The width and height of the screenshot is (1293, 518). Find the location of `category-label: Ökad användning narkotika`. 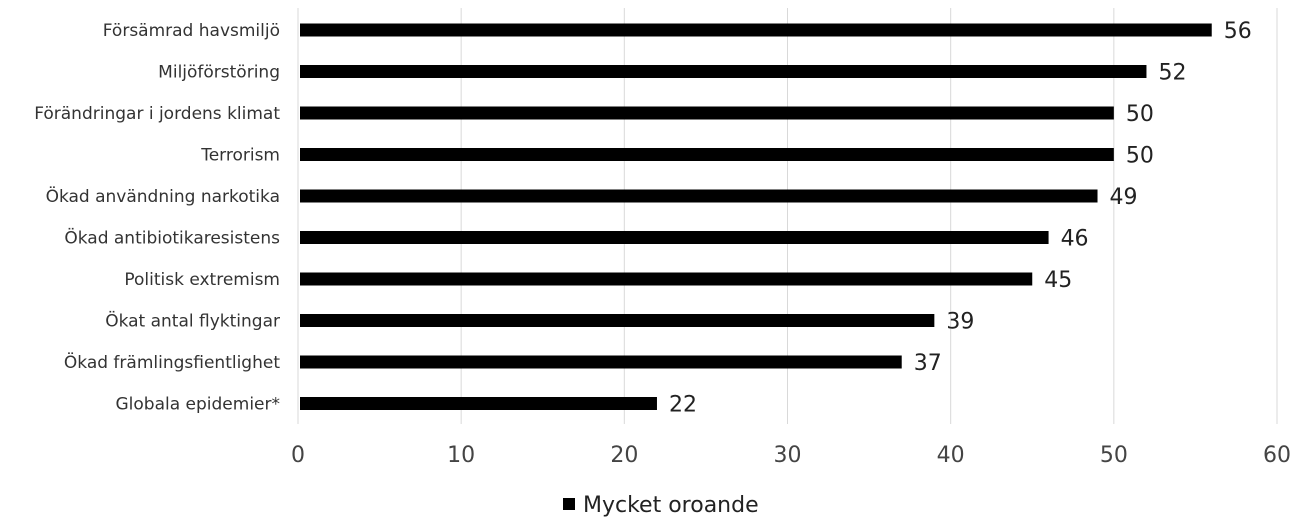

category-label: Ökad användning narkotika is located at coordinates (163, 196).